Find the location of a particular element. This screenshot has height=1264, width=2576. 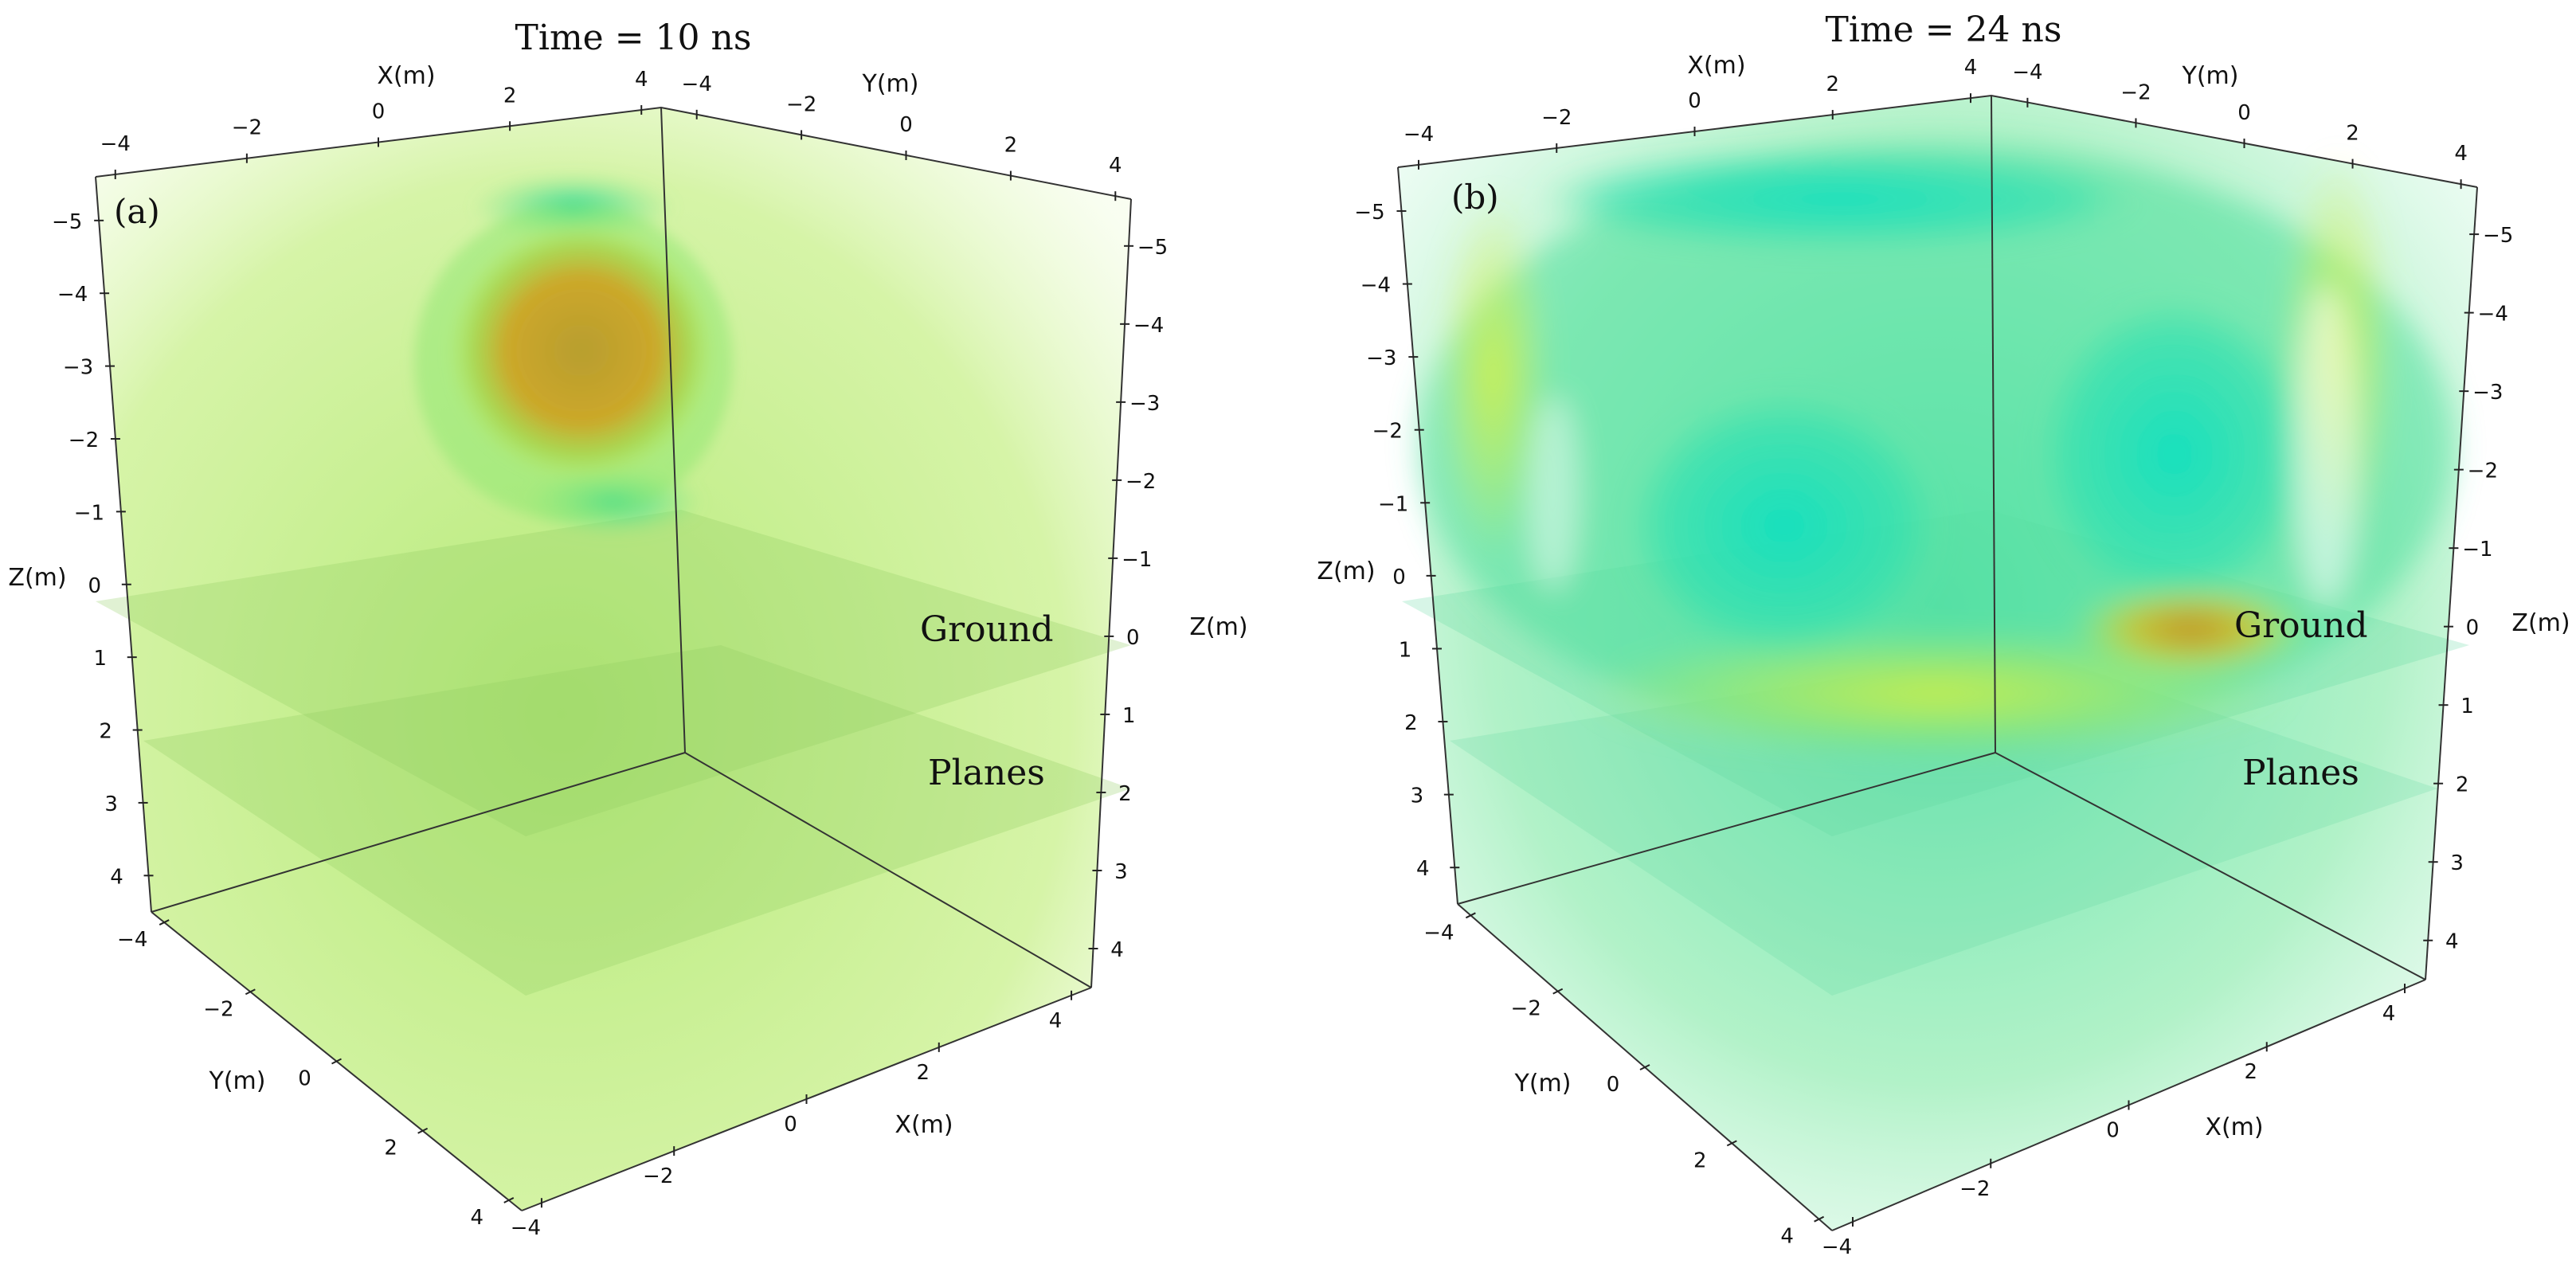

panel-a-z-left-tick-label: −2 is located at coordinates (84, 440).